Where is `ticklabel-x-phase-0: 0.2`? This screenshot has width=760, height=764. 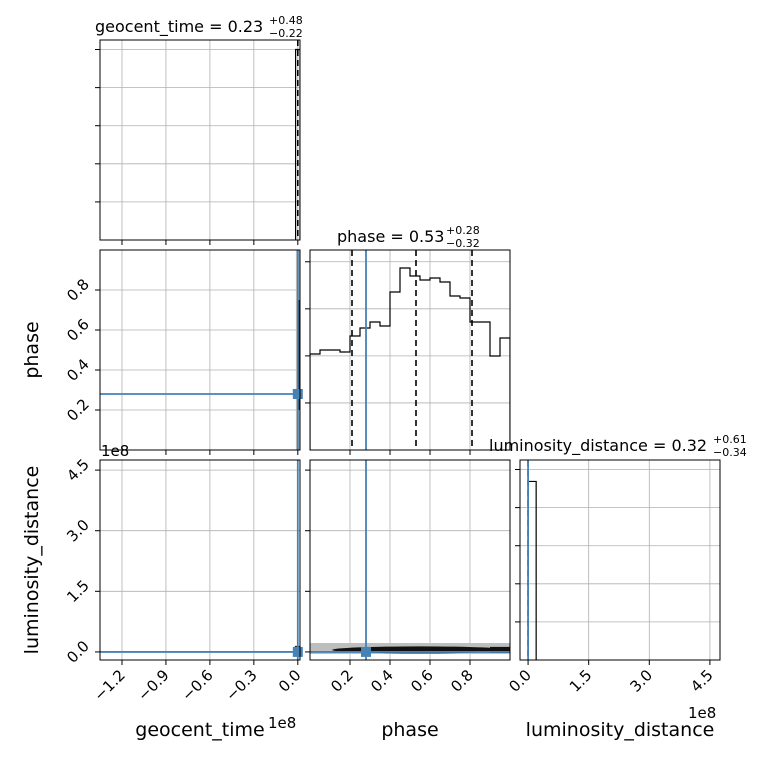
ticklabel-x-phase-0: 0.2 is located at coordinates (342, 681).